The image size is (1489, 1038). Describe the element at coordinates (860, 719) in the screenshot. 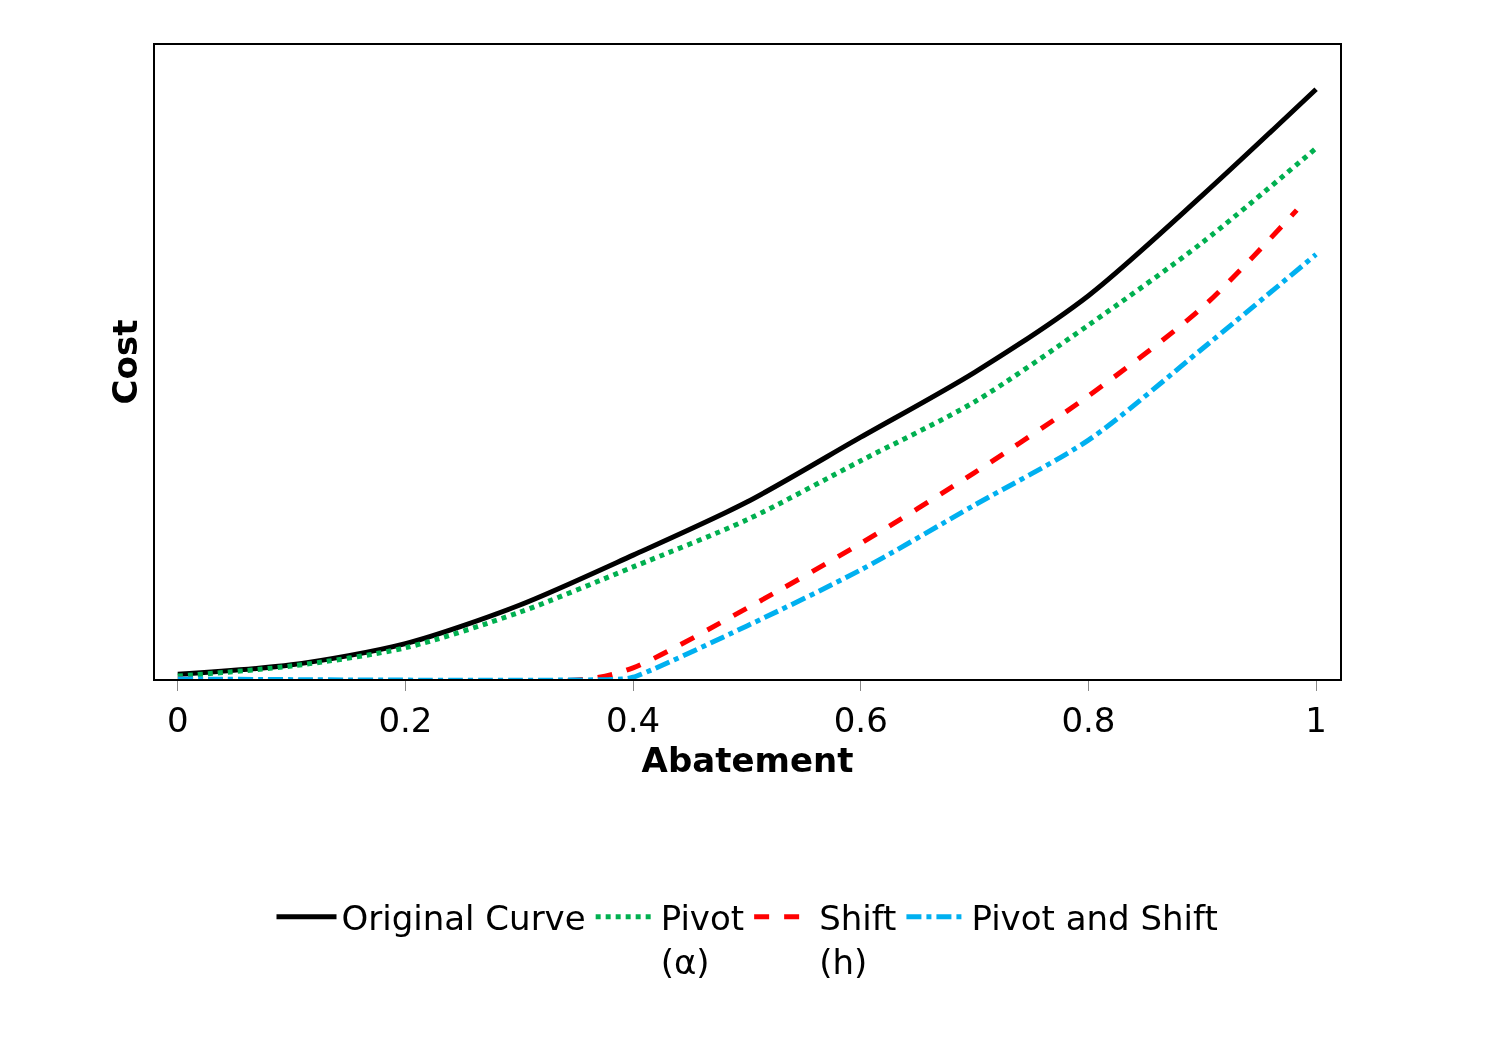

I see `x-tick-label: 0.6` at that location.